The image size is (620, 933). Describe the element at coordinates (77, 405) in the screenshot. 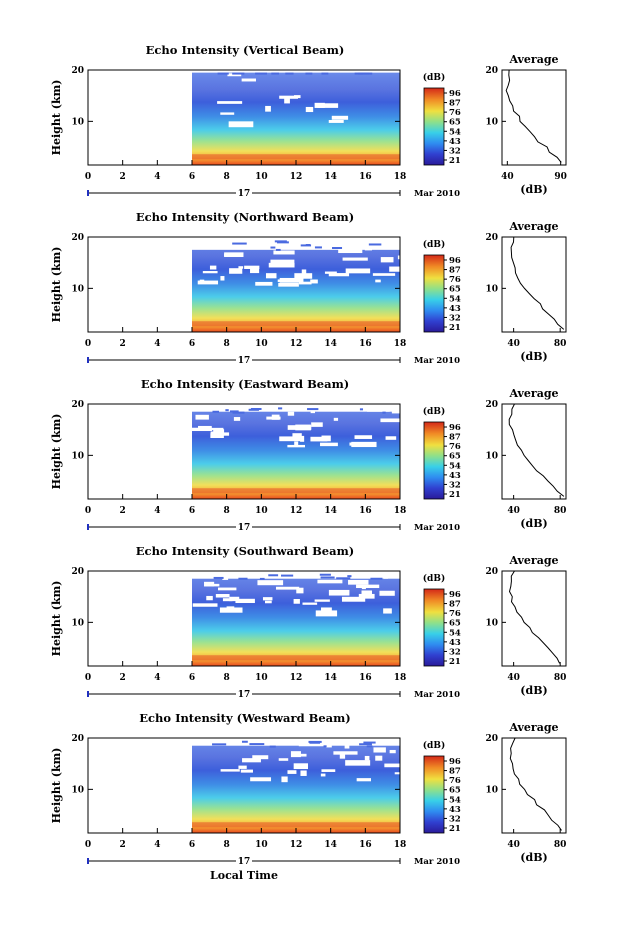

I see `y-tick-label: 20` at that location.